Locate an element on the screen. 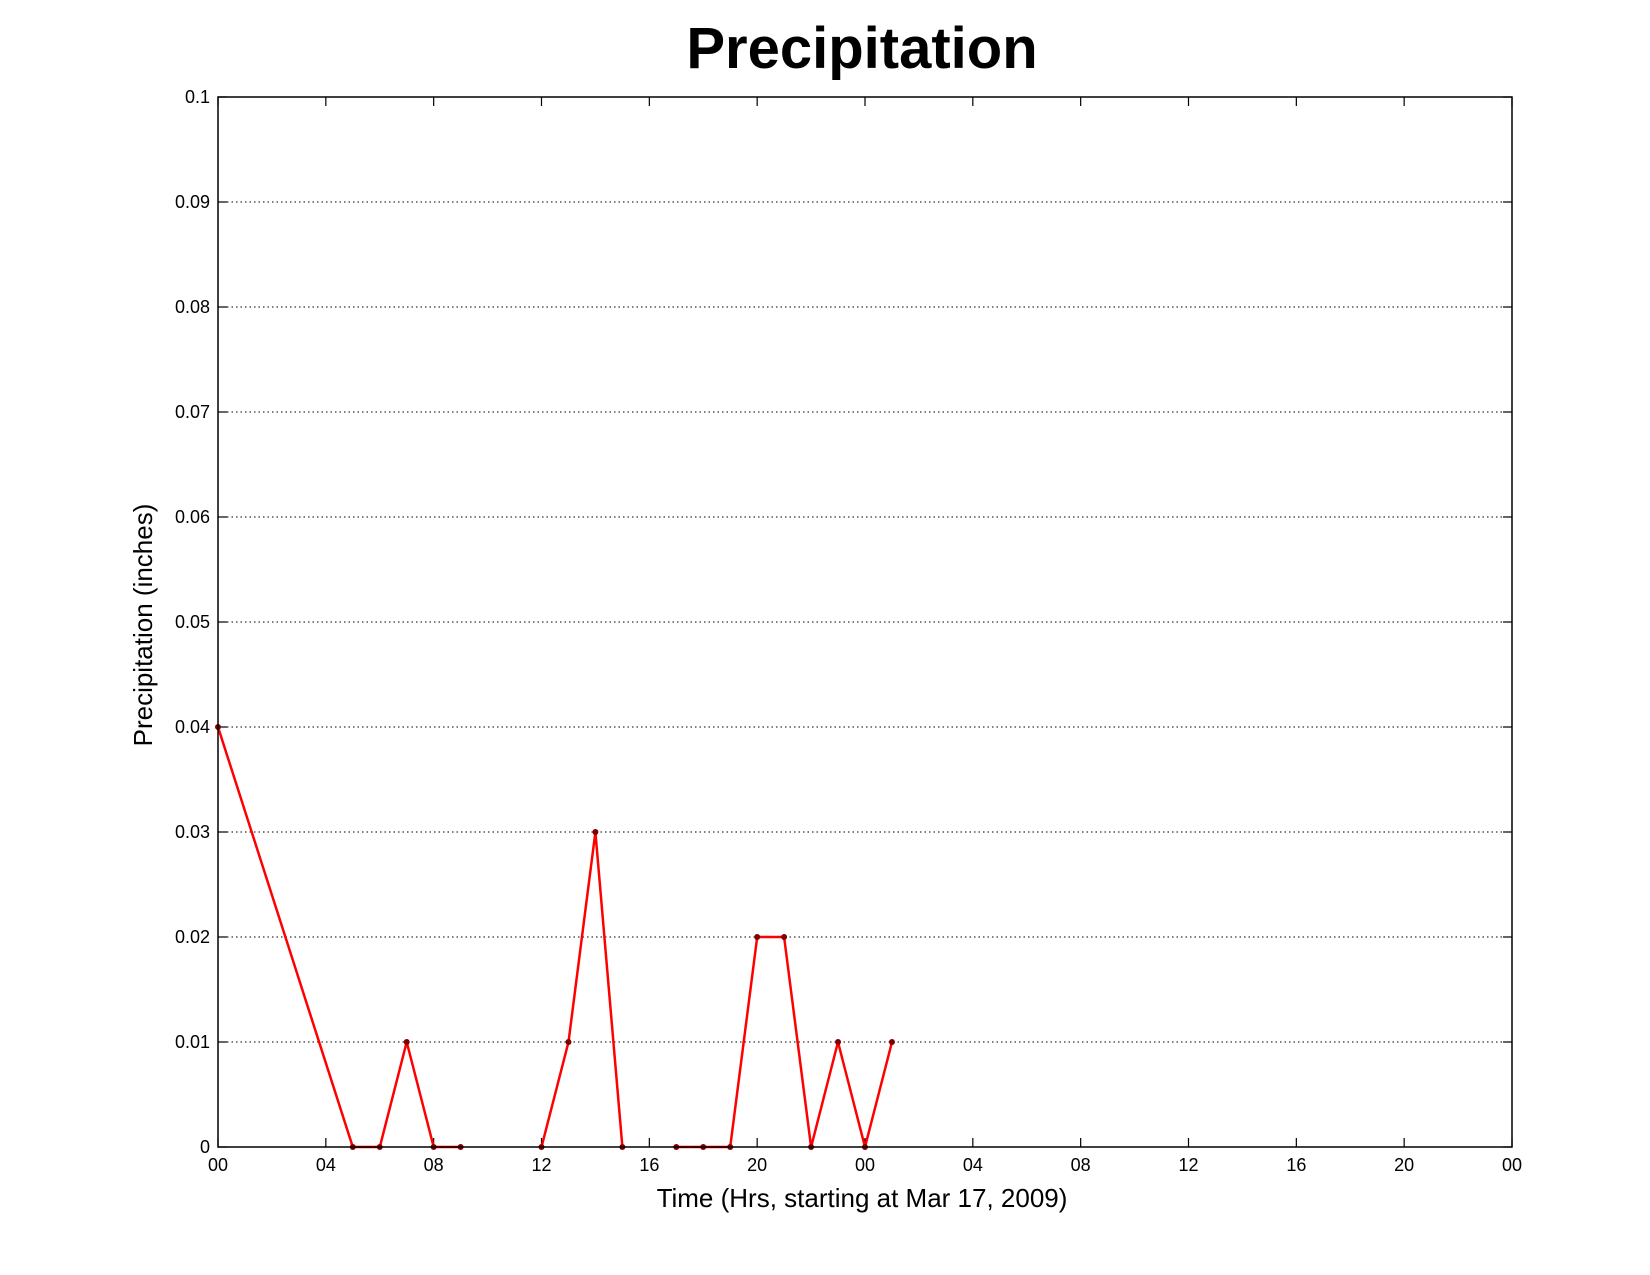  y-tick-label: 0.01 is located at coordinates (192, 1042).